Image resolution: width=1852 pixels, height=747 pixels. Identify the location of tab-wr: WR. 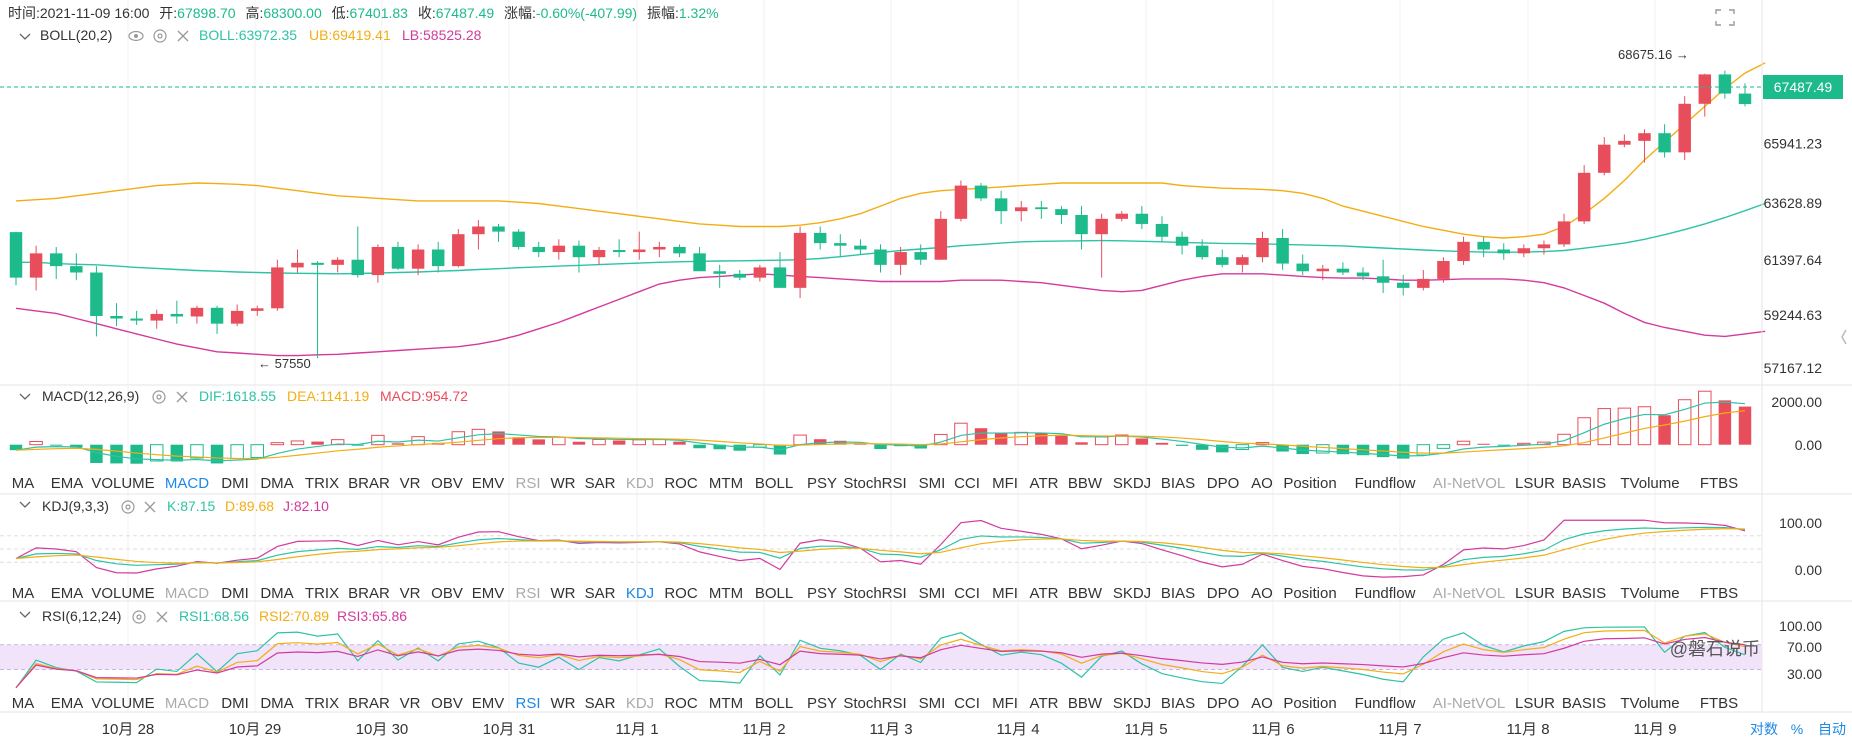
(563, 593).